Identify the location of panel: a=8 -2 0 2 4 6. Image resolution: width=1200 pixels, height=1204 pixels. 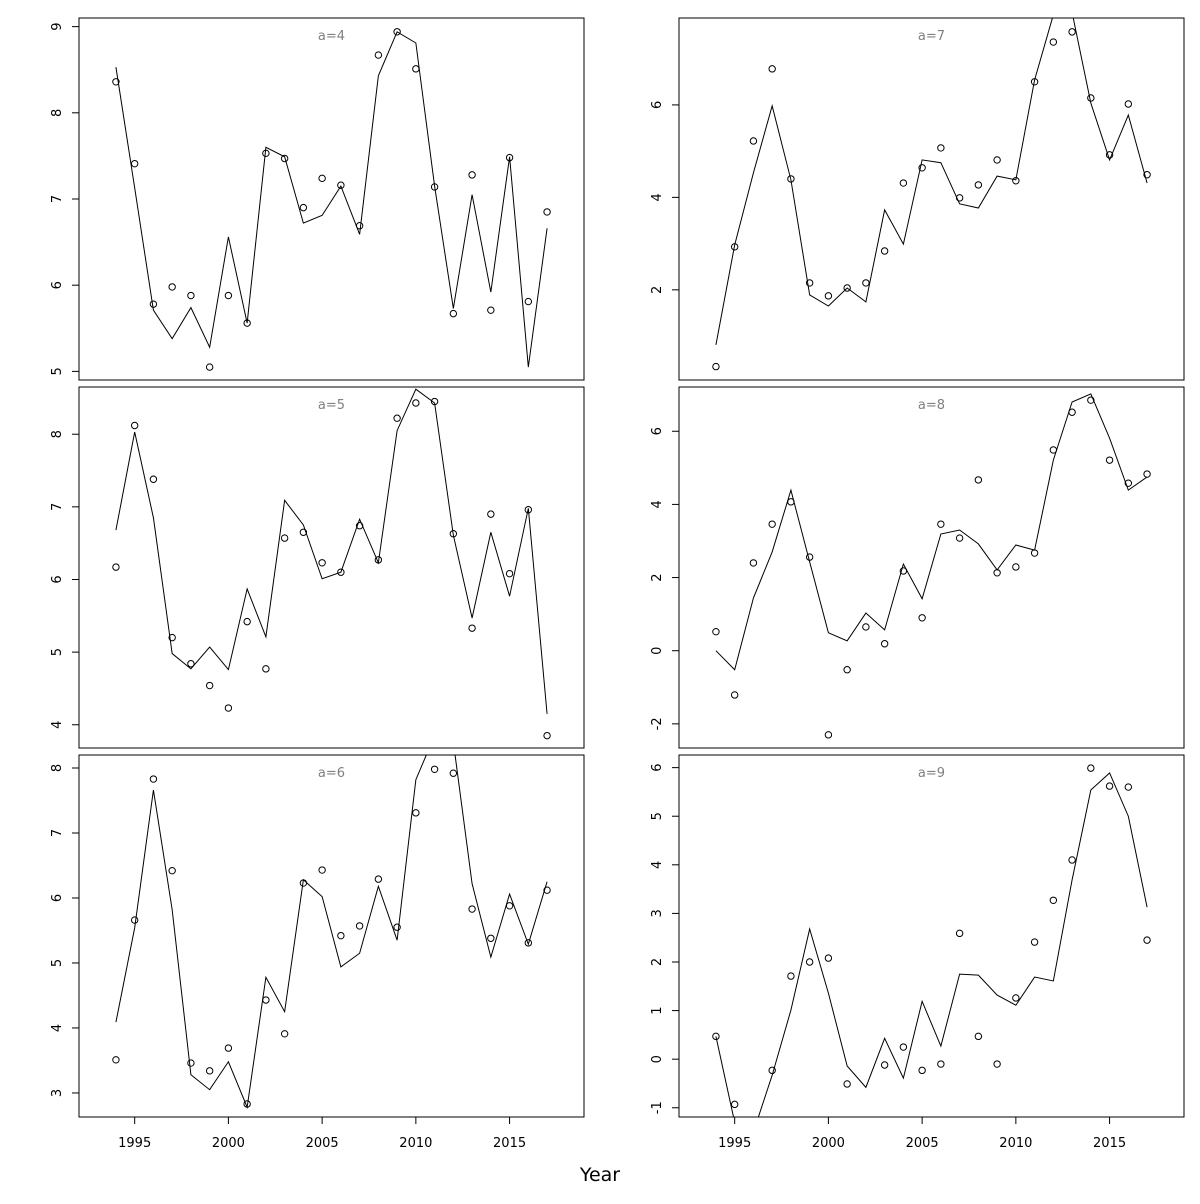
(917, 567).